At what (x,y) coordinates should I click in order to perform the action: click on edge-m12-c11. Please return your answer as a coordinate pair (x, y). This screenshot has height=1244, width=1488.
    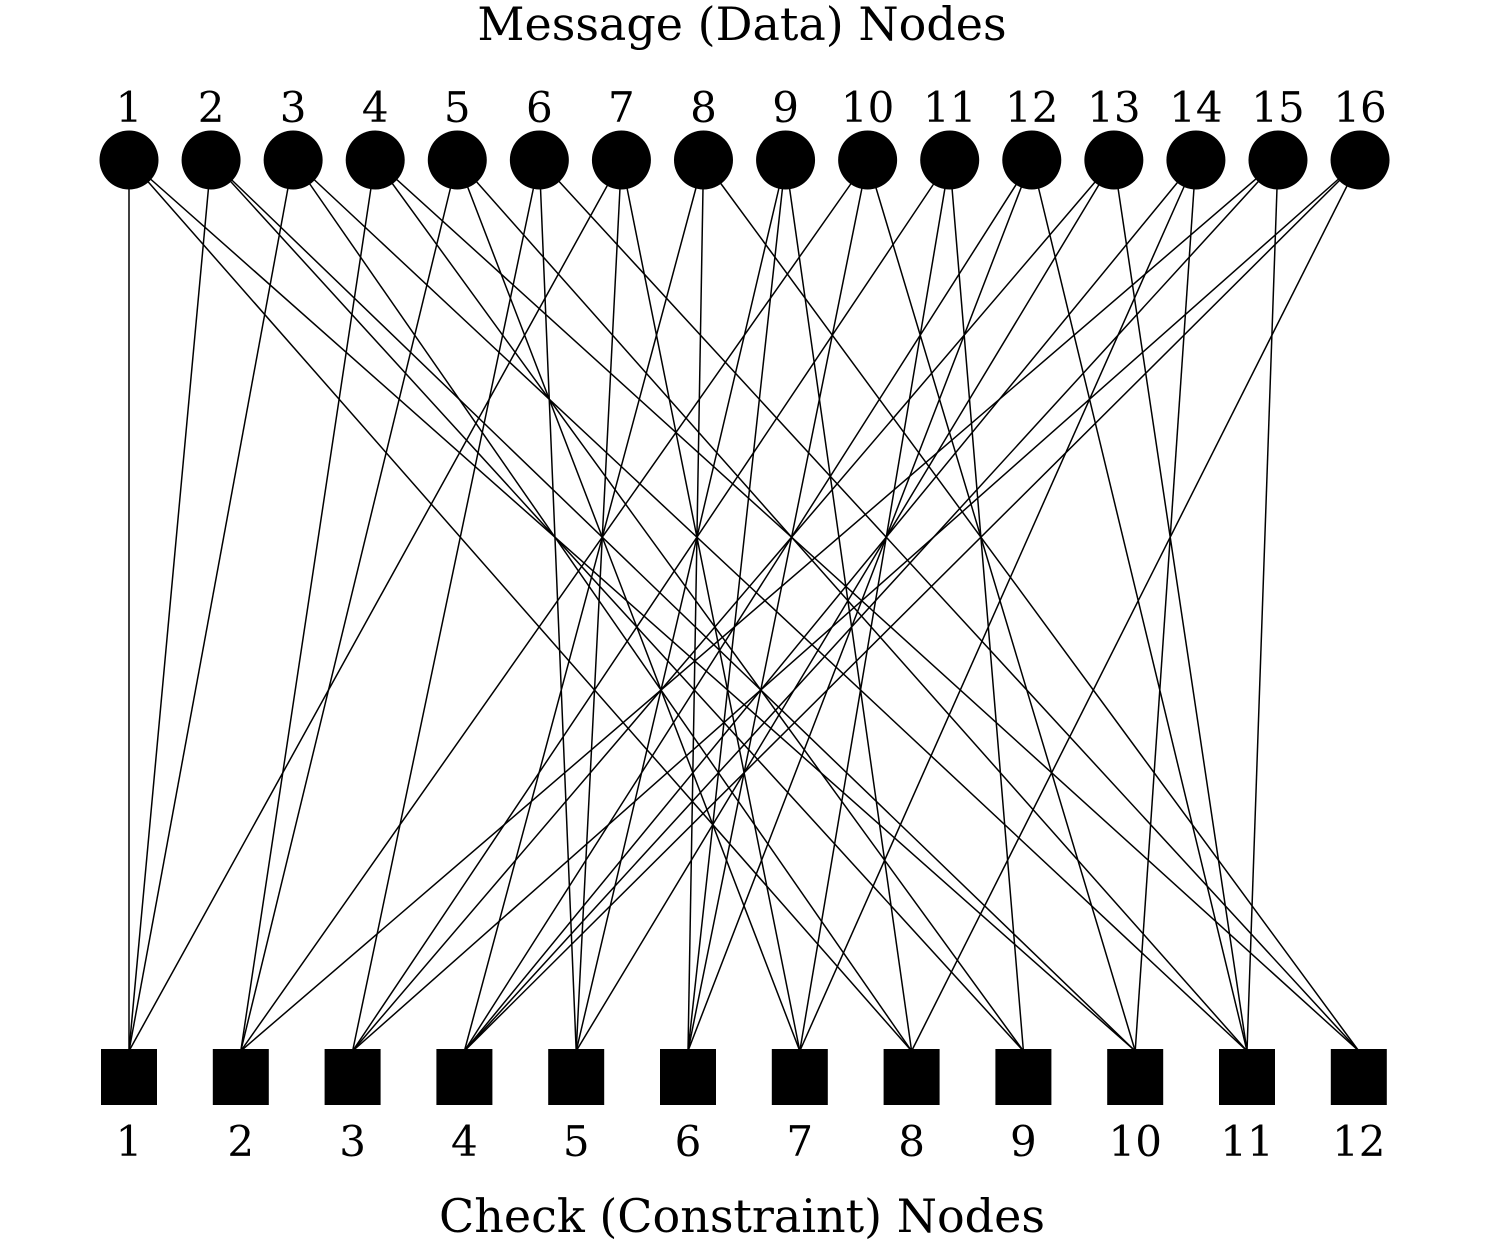
    Looking at the image, I should click on (1139, 605).